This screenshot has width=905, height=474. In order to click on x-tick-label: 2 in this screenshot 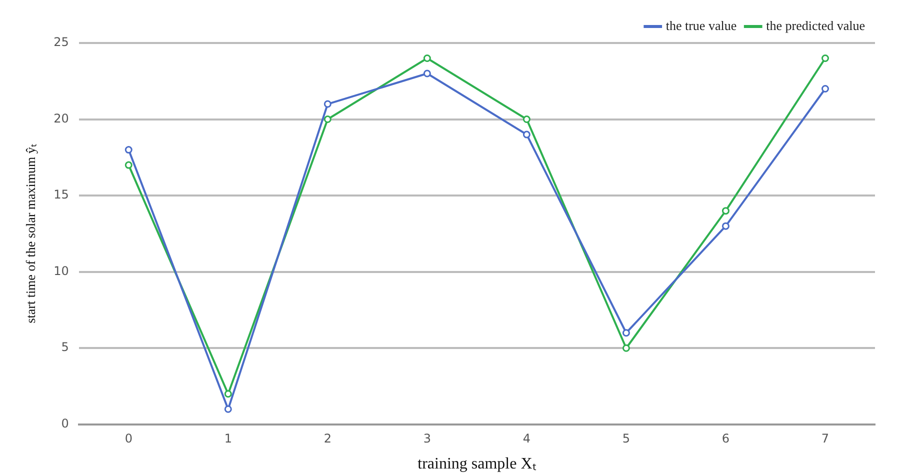, I will do `click(328, 439)`.